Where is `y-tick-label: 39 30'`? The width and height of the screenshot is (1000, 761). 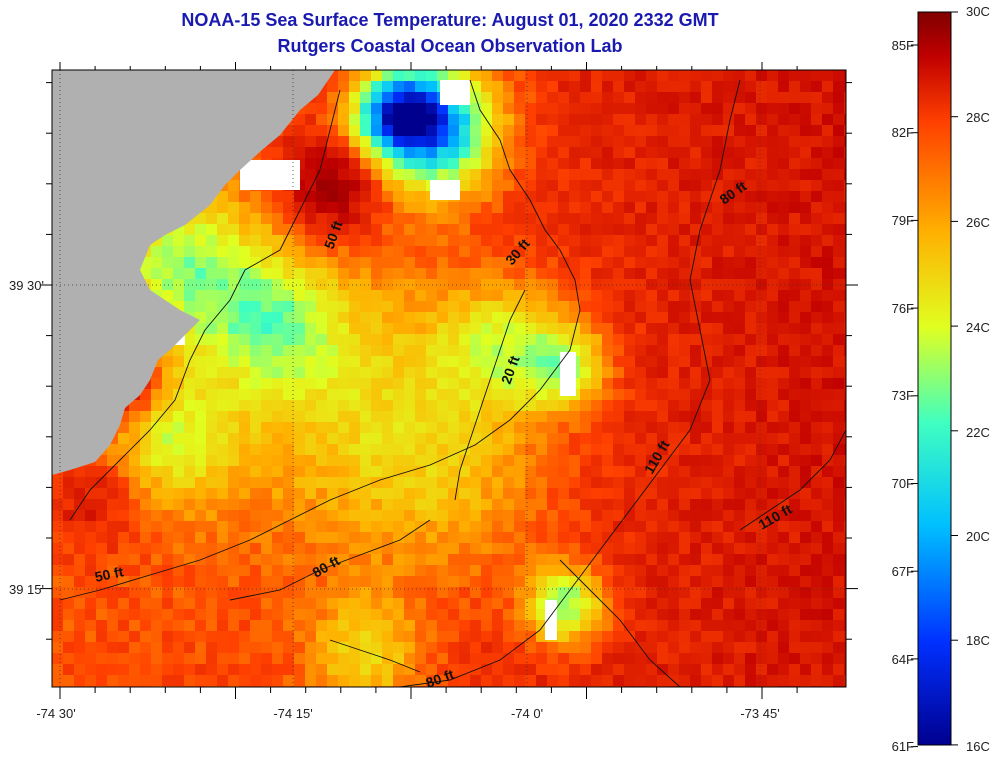
y-tick-label: 39 30' is located at coordinates (26, 285).